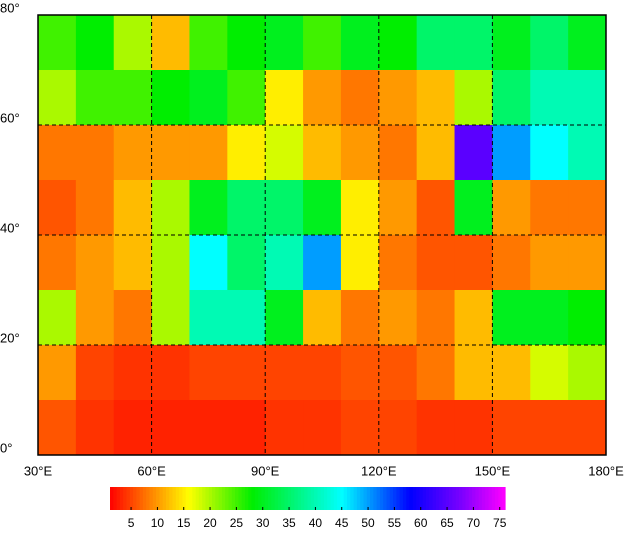 Image resolution: width=625 pixels, height=552 pixels. What do you see at coordinates (263, 523) in the screenshot?
I see `colorbar-tick-label: 30` at bounding box center [263, 523].